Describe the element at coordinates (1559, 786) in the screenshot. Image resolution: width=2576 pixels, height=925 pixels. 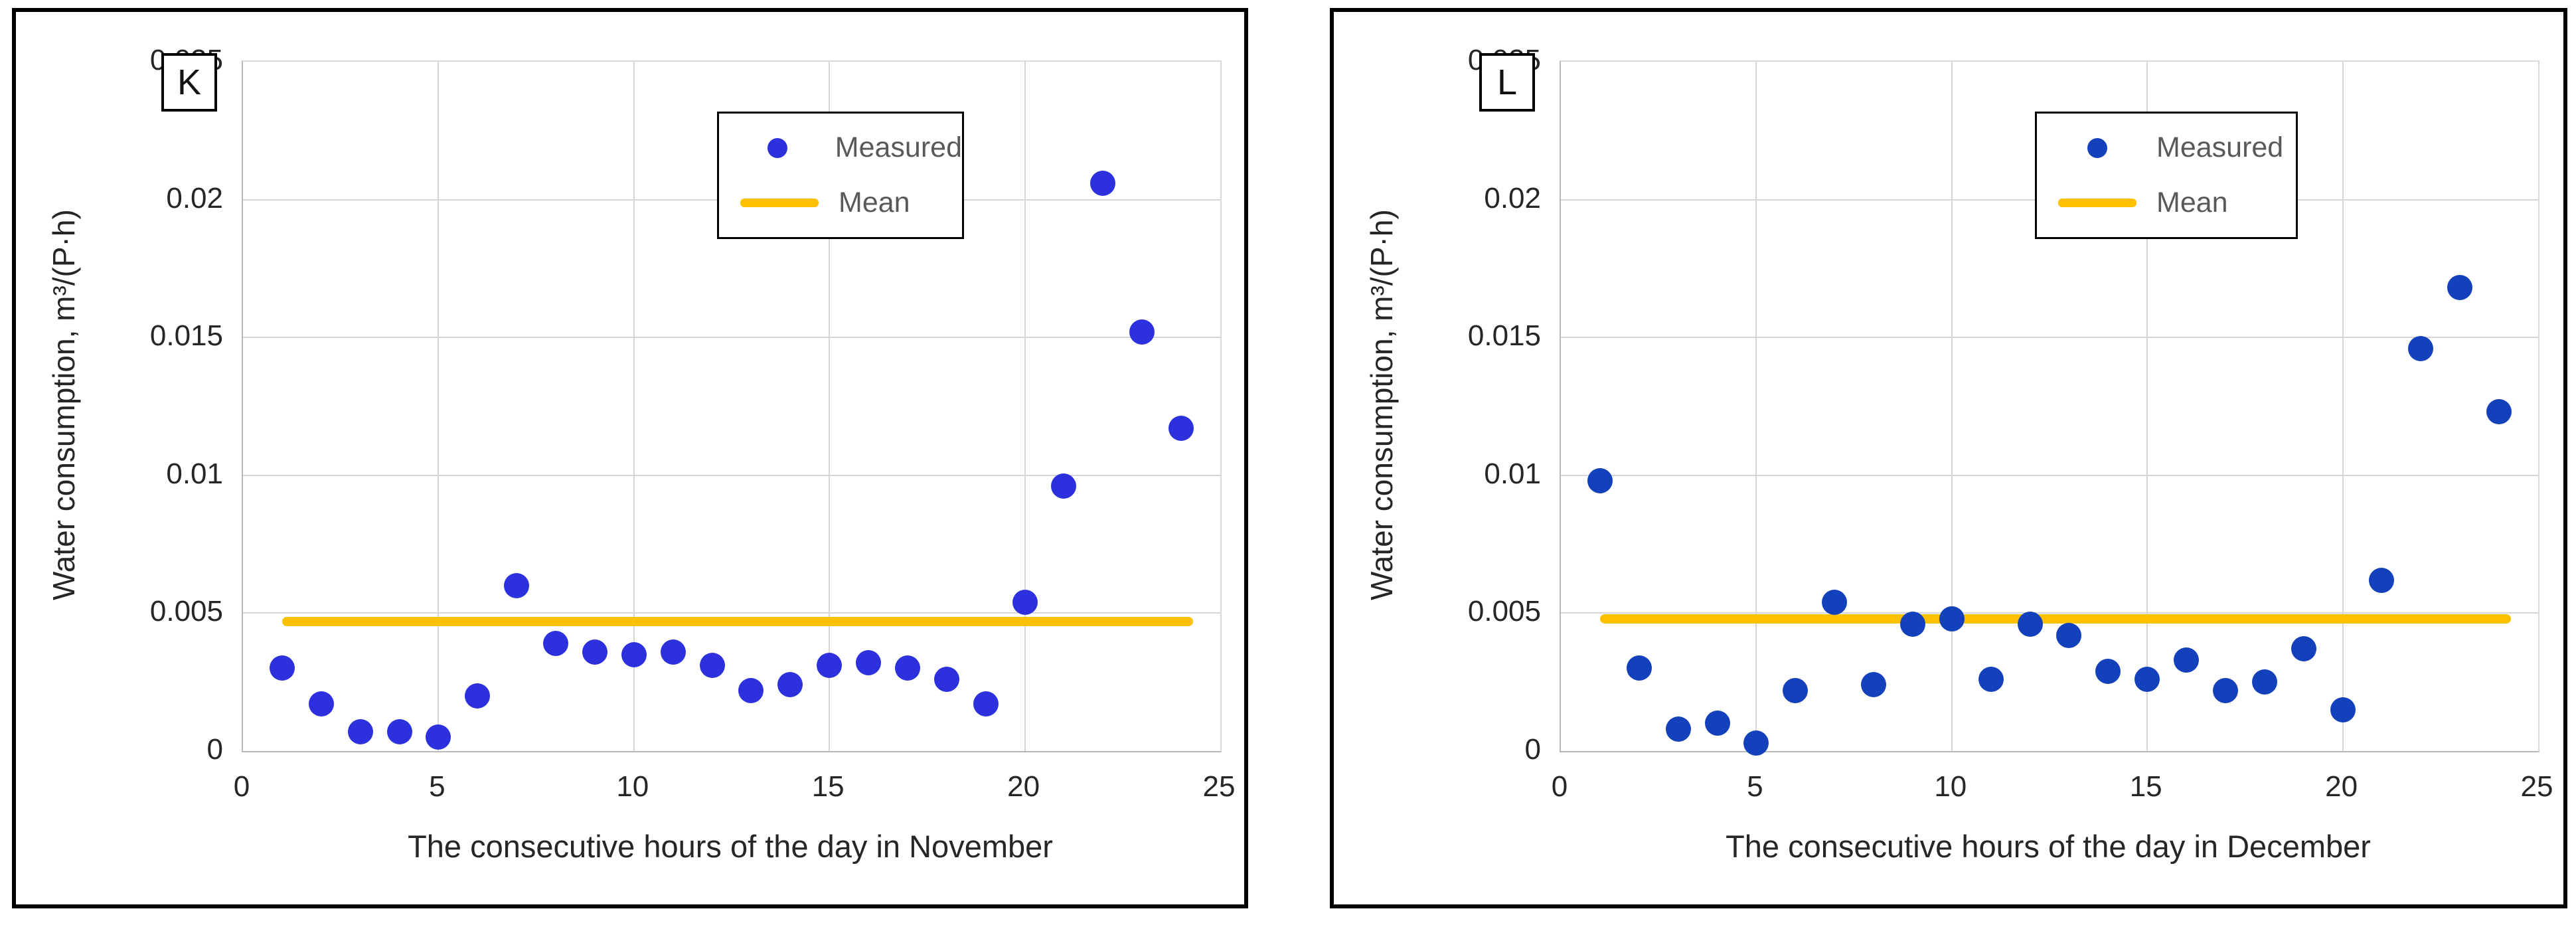
I see `x-tick-label: 0` at that location.